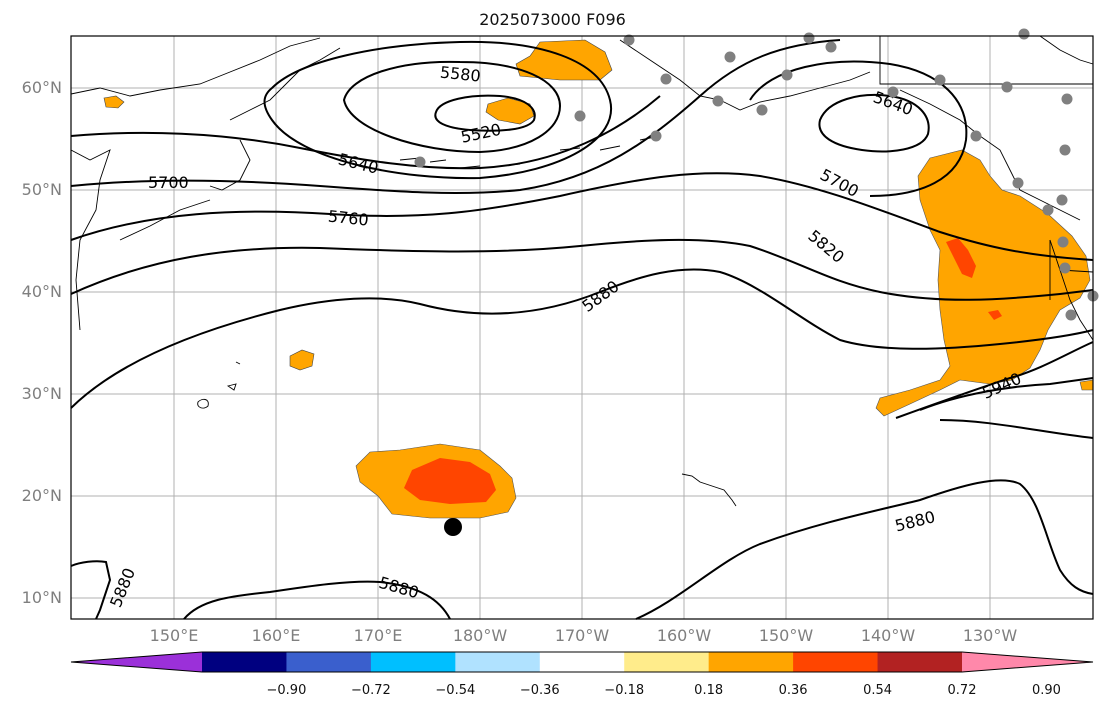 Image resolution: width=1105 pixels, height=712 pixels. What do you see at coordinates (41, 291) in the screenshot?
I see `lat-label: 40°N` at bounding box center [41, 291].